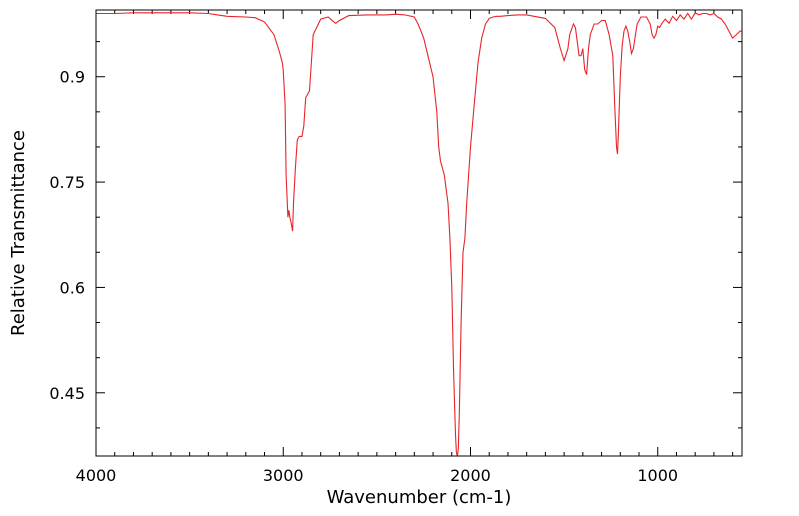 The height and width of the screenshot is (516, 799). What do you see at coordinates (283, 475) in the screenshot?
I see `x-tick-label: 3000` at bounding box center [283, 475].